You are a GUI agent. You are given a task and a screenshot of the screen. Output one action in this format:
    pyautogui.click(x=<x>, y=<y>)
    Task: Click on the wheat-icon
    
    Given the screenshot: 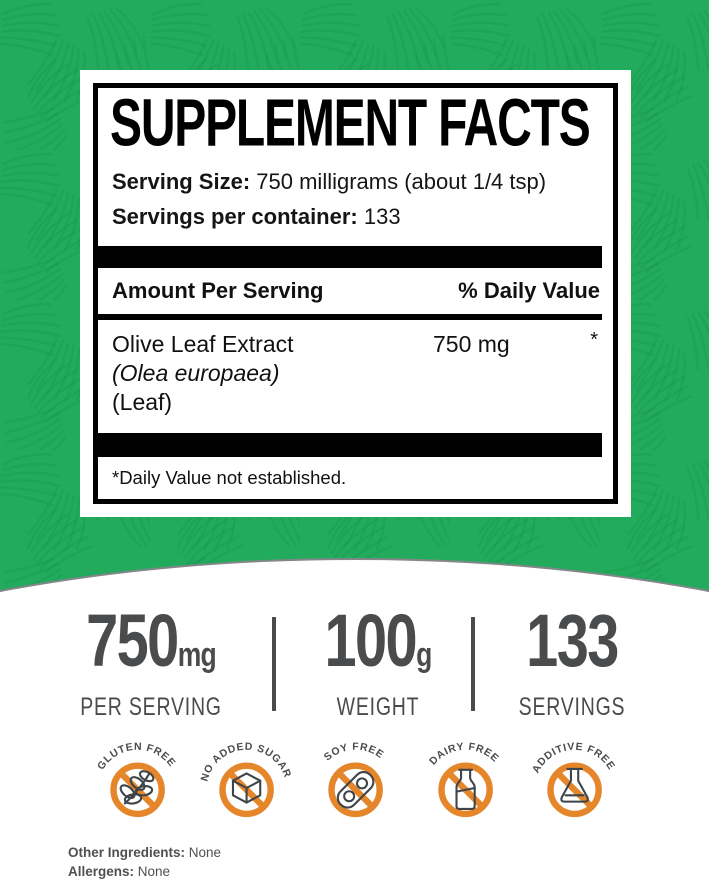 What is the action you would take?
    pyautogui.click(x=137, y=787)
    